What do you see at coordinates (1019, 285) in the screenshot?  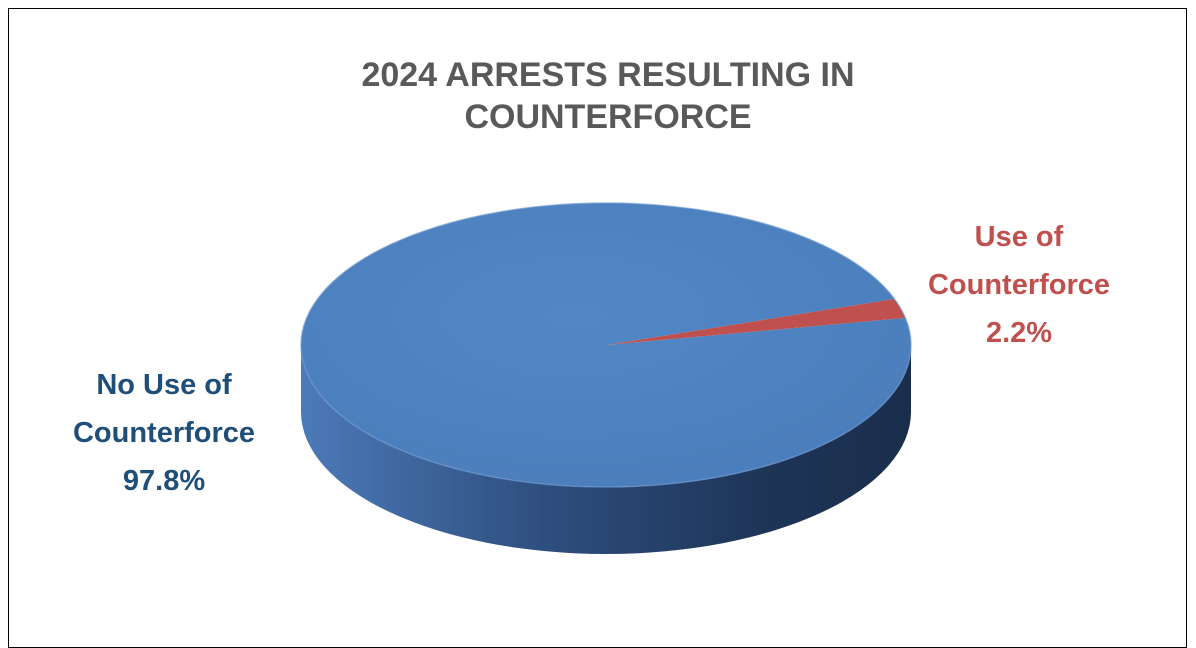 I see `slice-label-use-line-2: Counterforce` at bounding box center [1019, 285].